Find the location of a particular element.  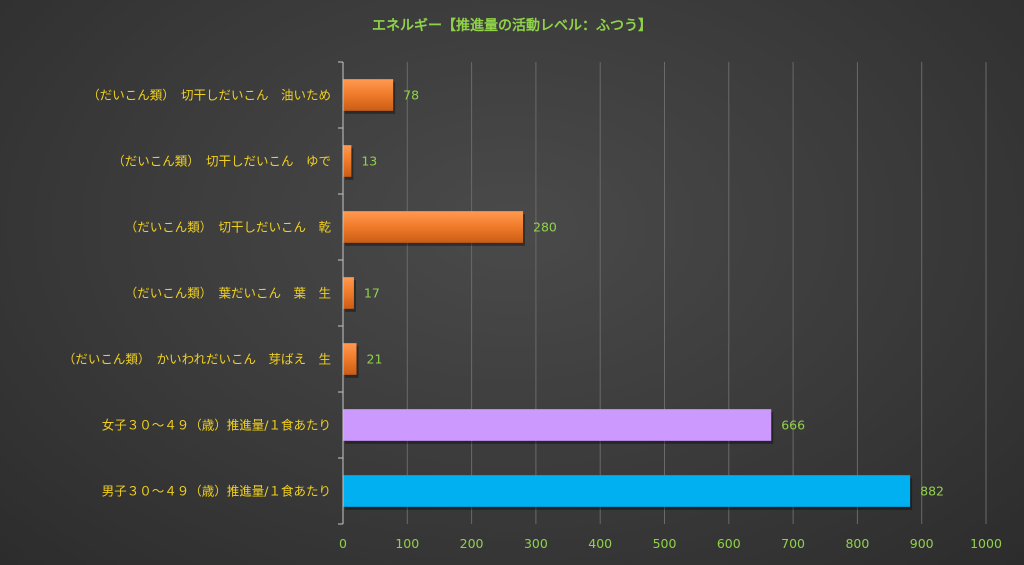

category-label: （だいこん類） 切干しだいこん ゆで is located at coordinates (221, 161).